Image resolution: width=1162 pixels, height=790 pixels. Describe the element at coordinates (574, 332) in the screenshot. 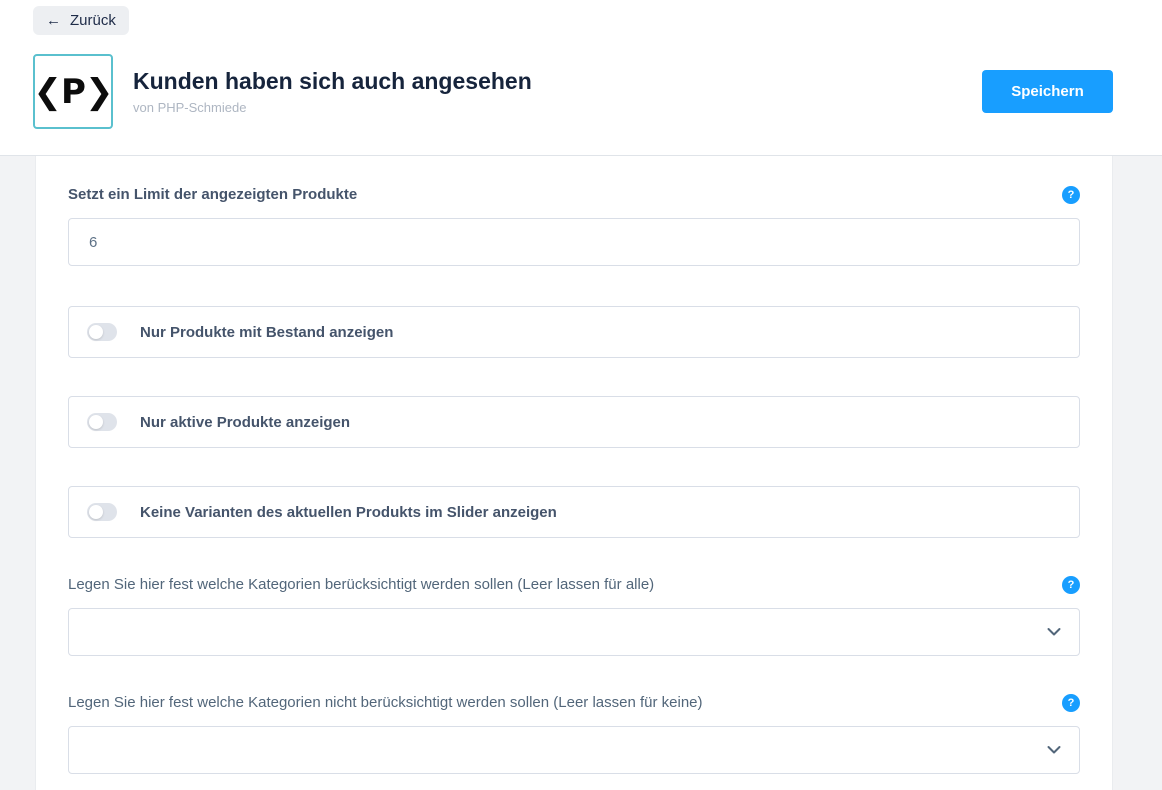

I see `toggle-row-stock: Nur Produkte mit Bestand anzeigen` at that location.